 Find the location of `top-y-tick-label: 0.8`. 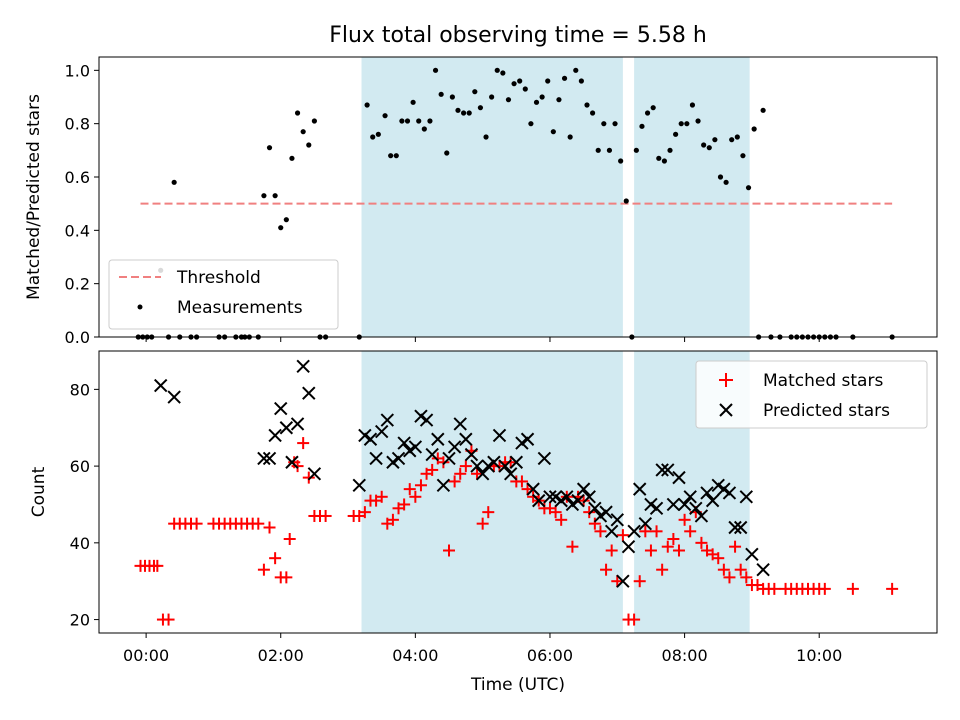

top-y-tick-label: 0.8 is located at coordinates (77, 124).